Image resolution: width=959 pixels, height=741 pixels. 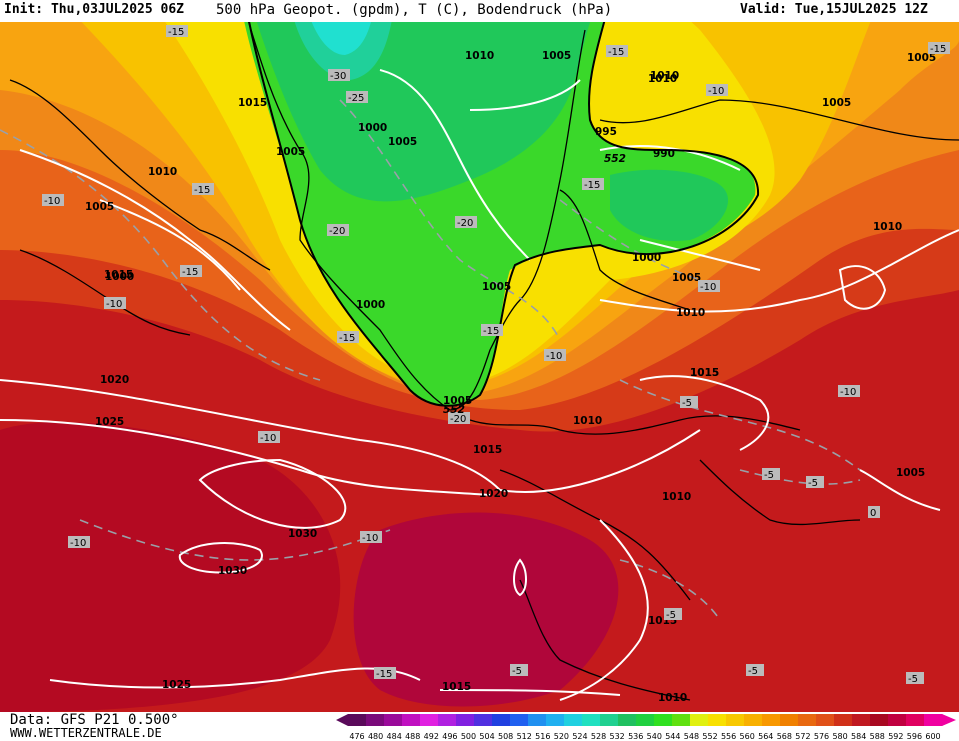 I want to click on colorbar-tick-label: 520, so click(x=561, y=736).